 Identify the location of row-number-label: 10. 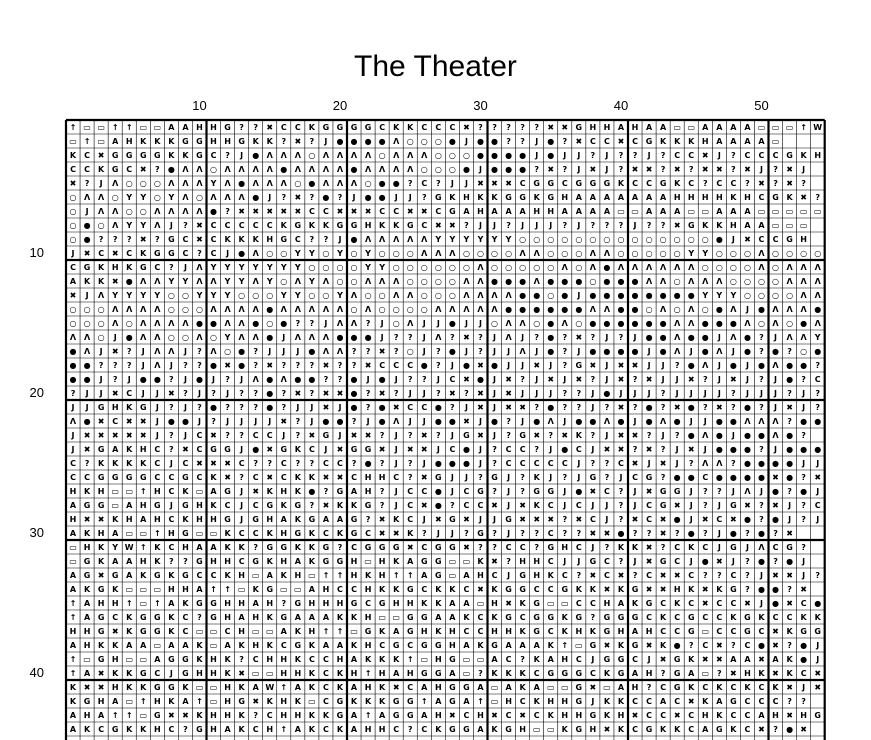
(37, 252).